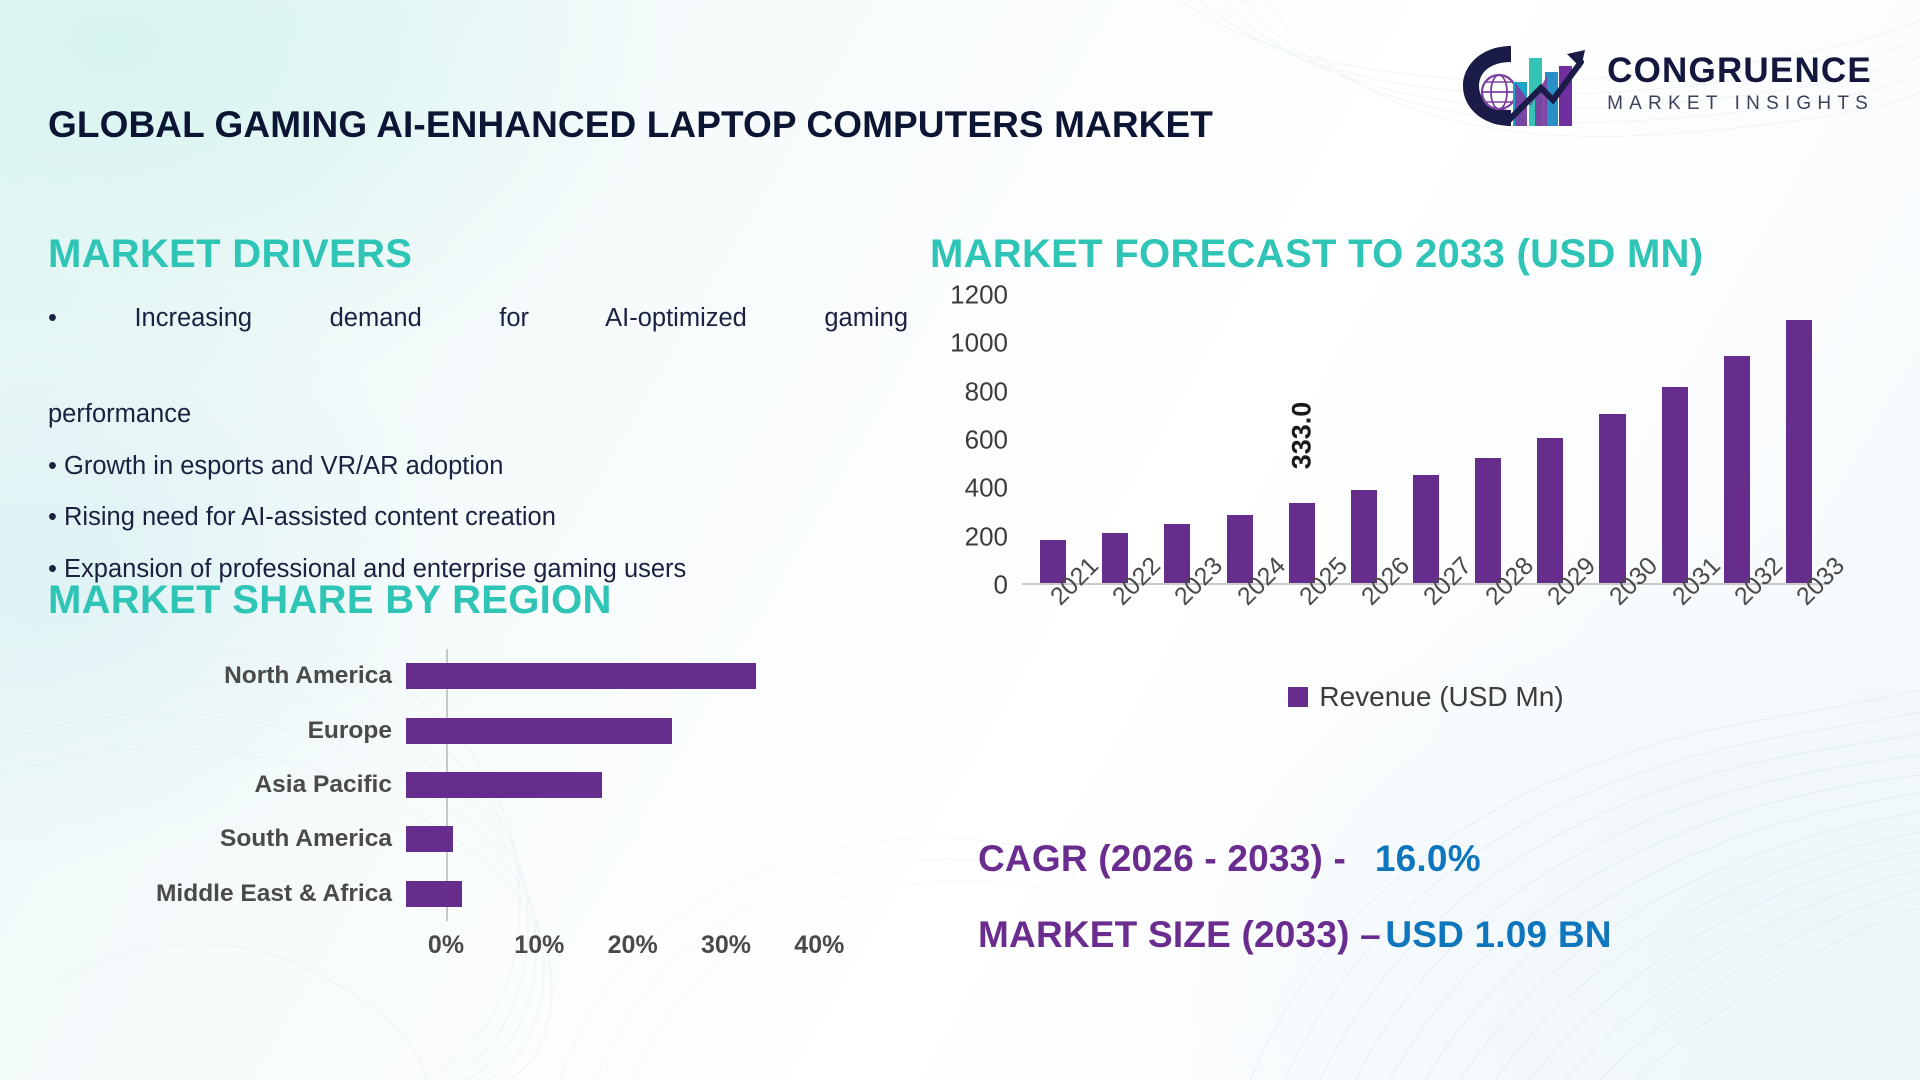 The height and width of the screenshot is (1080, 1920). I want to click on forecast-bars: 333.0, so click(1426, 439).